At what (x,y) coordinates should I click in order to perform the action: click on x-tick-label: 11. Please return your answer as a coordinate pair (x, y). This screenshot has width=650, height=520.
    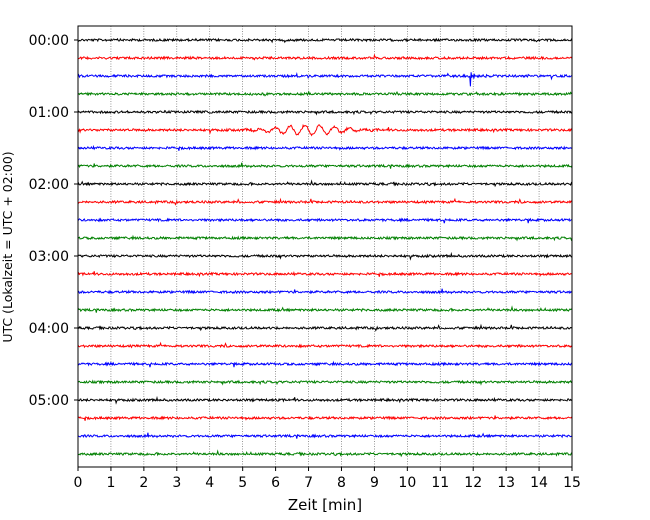
    Looking at the image, I should click on (440, 483).